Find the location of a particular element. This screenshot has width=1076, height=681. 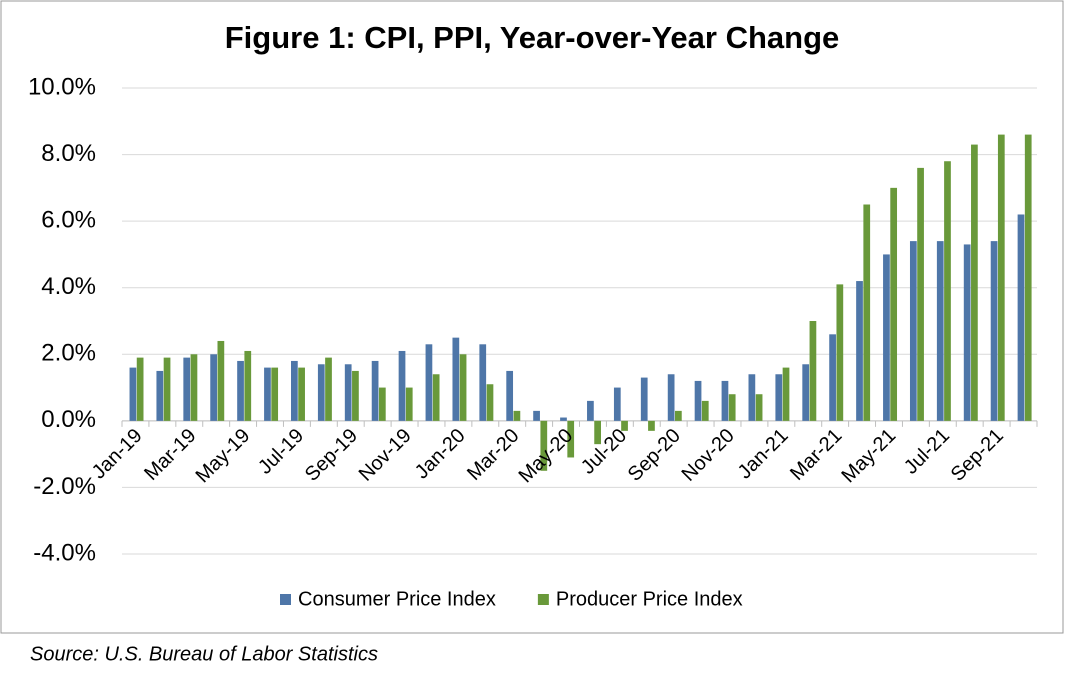

legend-label: Consumer Price Index is located at coordinates (397, 599).